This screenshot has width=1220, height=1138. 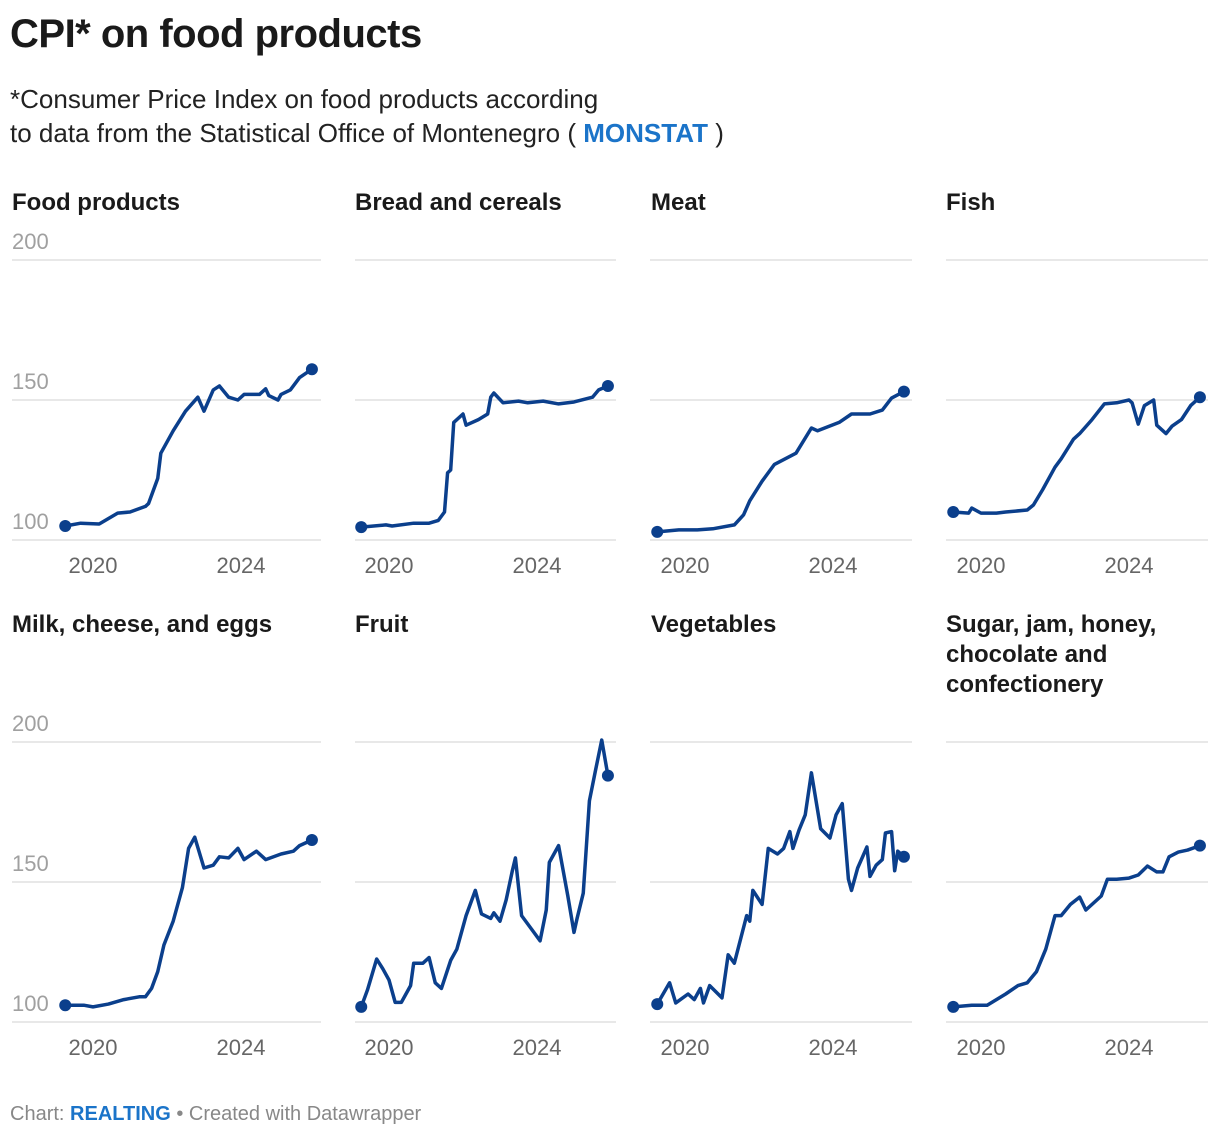 I want to click on panel-title-fish: Fish, so click(x=971, y=202).